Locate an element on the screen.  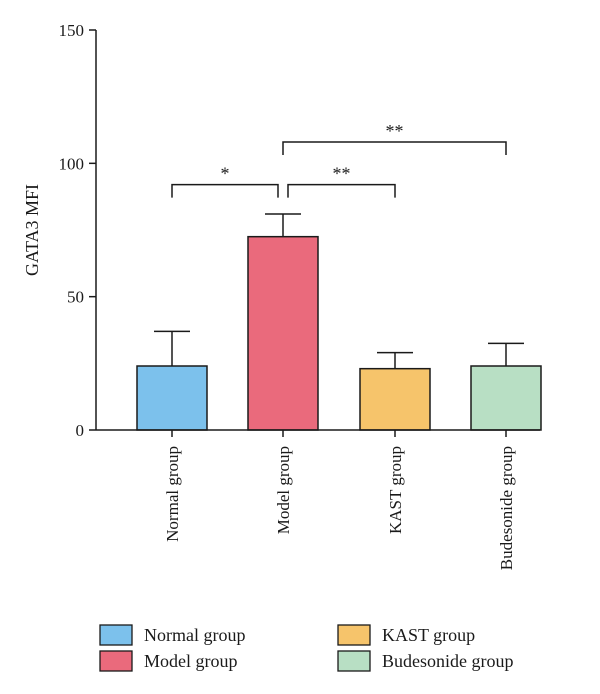
significance-label: * is located at coordinates (225, 174).